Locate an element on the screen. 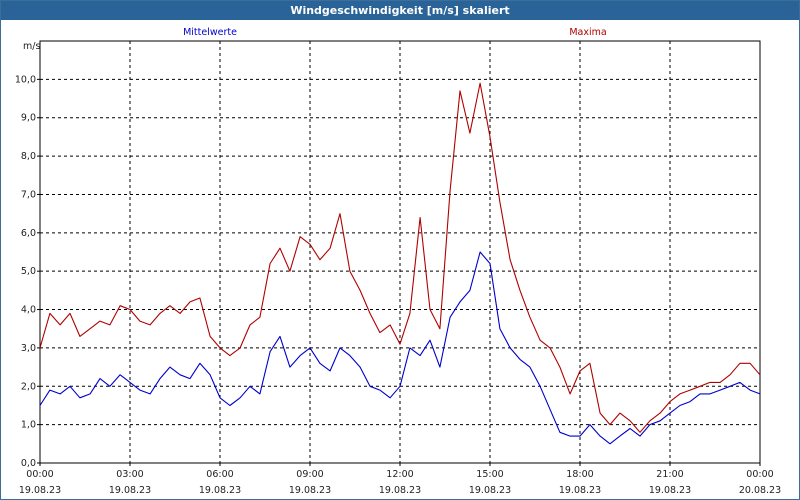 This screenshot has width=800, height=500. y-tick-label: 7,0 is located at coordinates (28, 194).